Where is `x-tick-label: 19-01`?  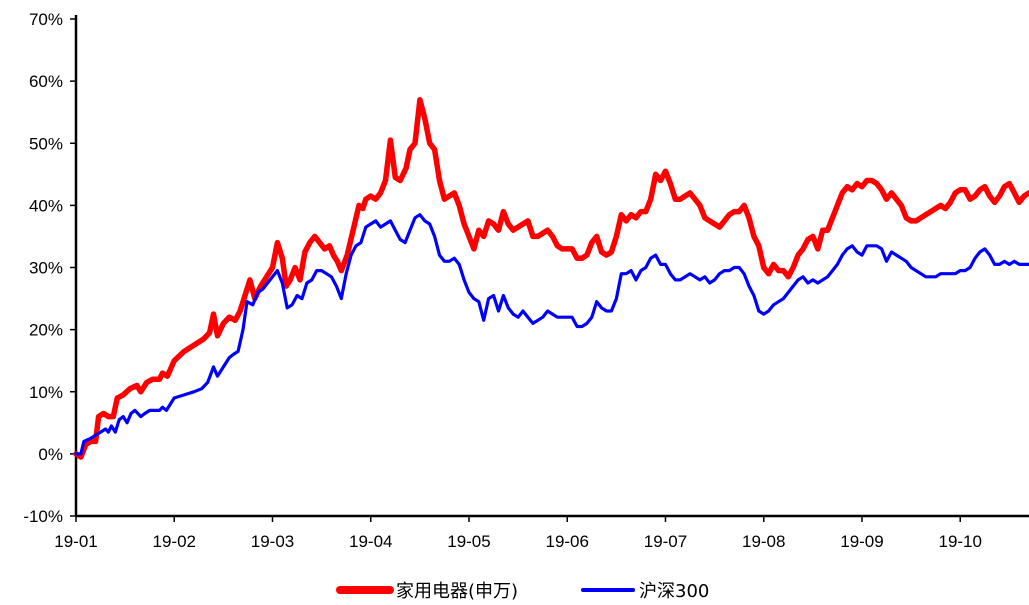
x-tick-label: 19-01 is located at coordinates (75, 541).